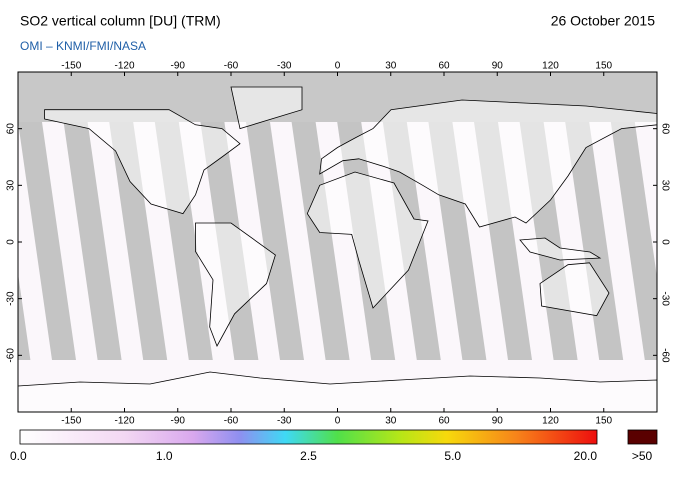 This screenshot has width=676, height=480. What do you see at coordinates (444, 66) in the screenshot?
I see `lon-label-top: 60` at bounding box center [444, 66].